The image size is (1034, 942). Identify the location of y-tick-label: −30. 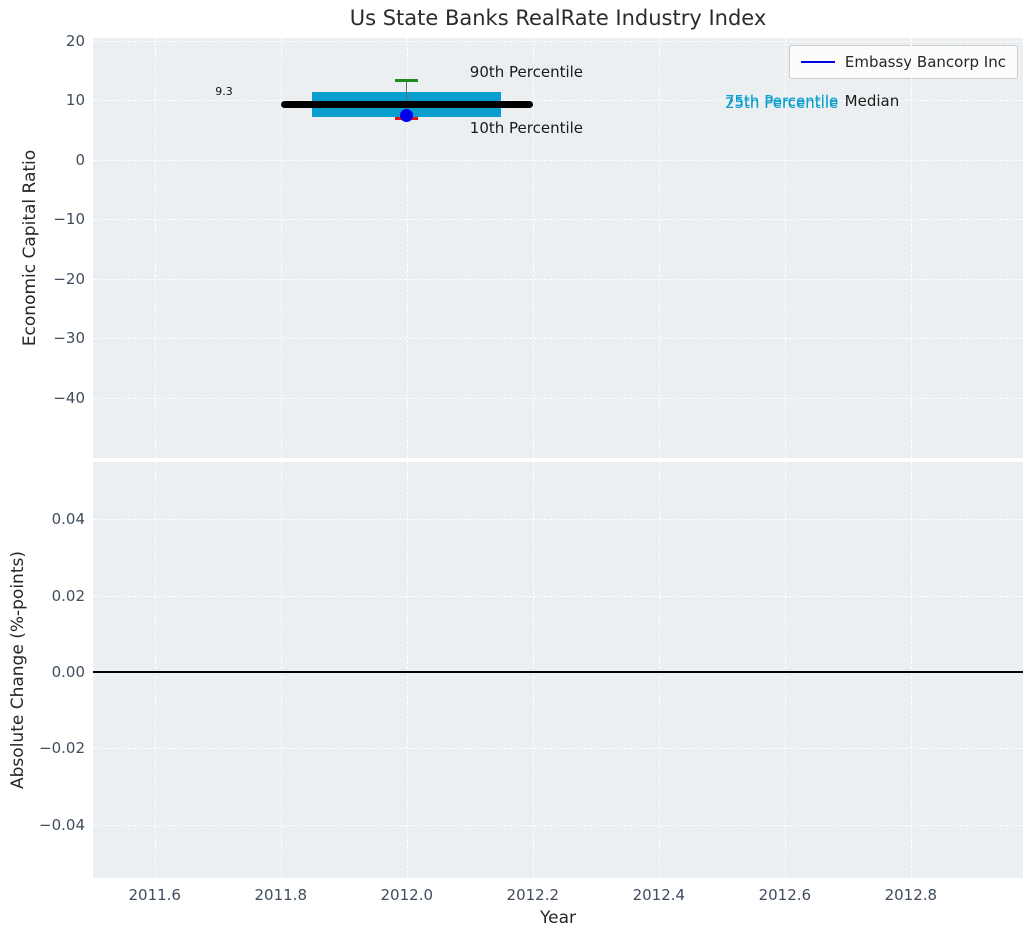
(69, 338).